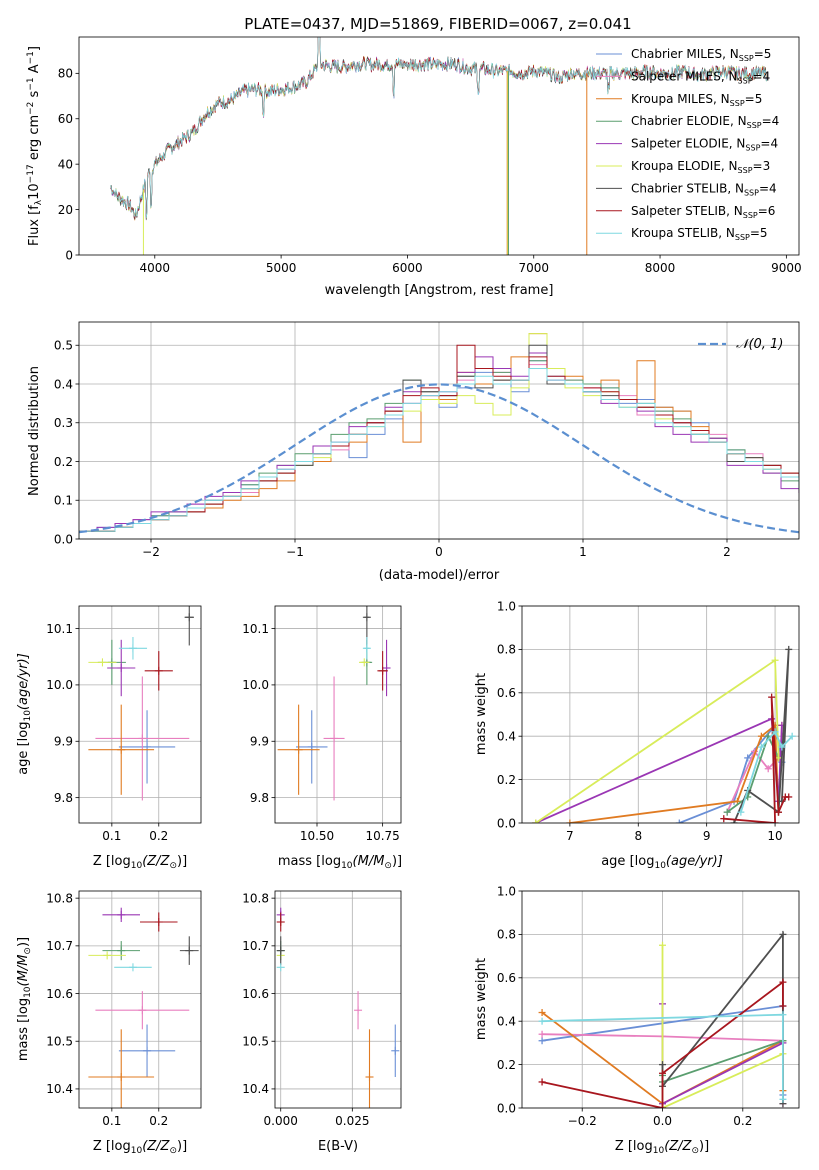 The width and height of the screenshot is (819, 1170). I want to click on histogram-salpeter-elodie, so click(439, 445).